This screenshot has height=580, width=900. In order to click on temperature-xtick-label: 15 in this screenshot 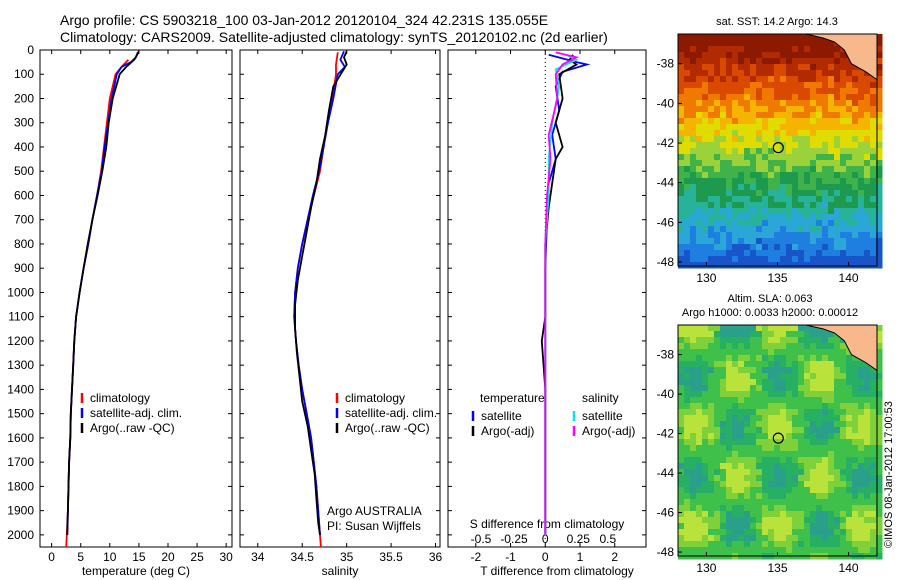, I will do `click(139, 557)`.